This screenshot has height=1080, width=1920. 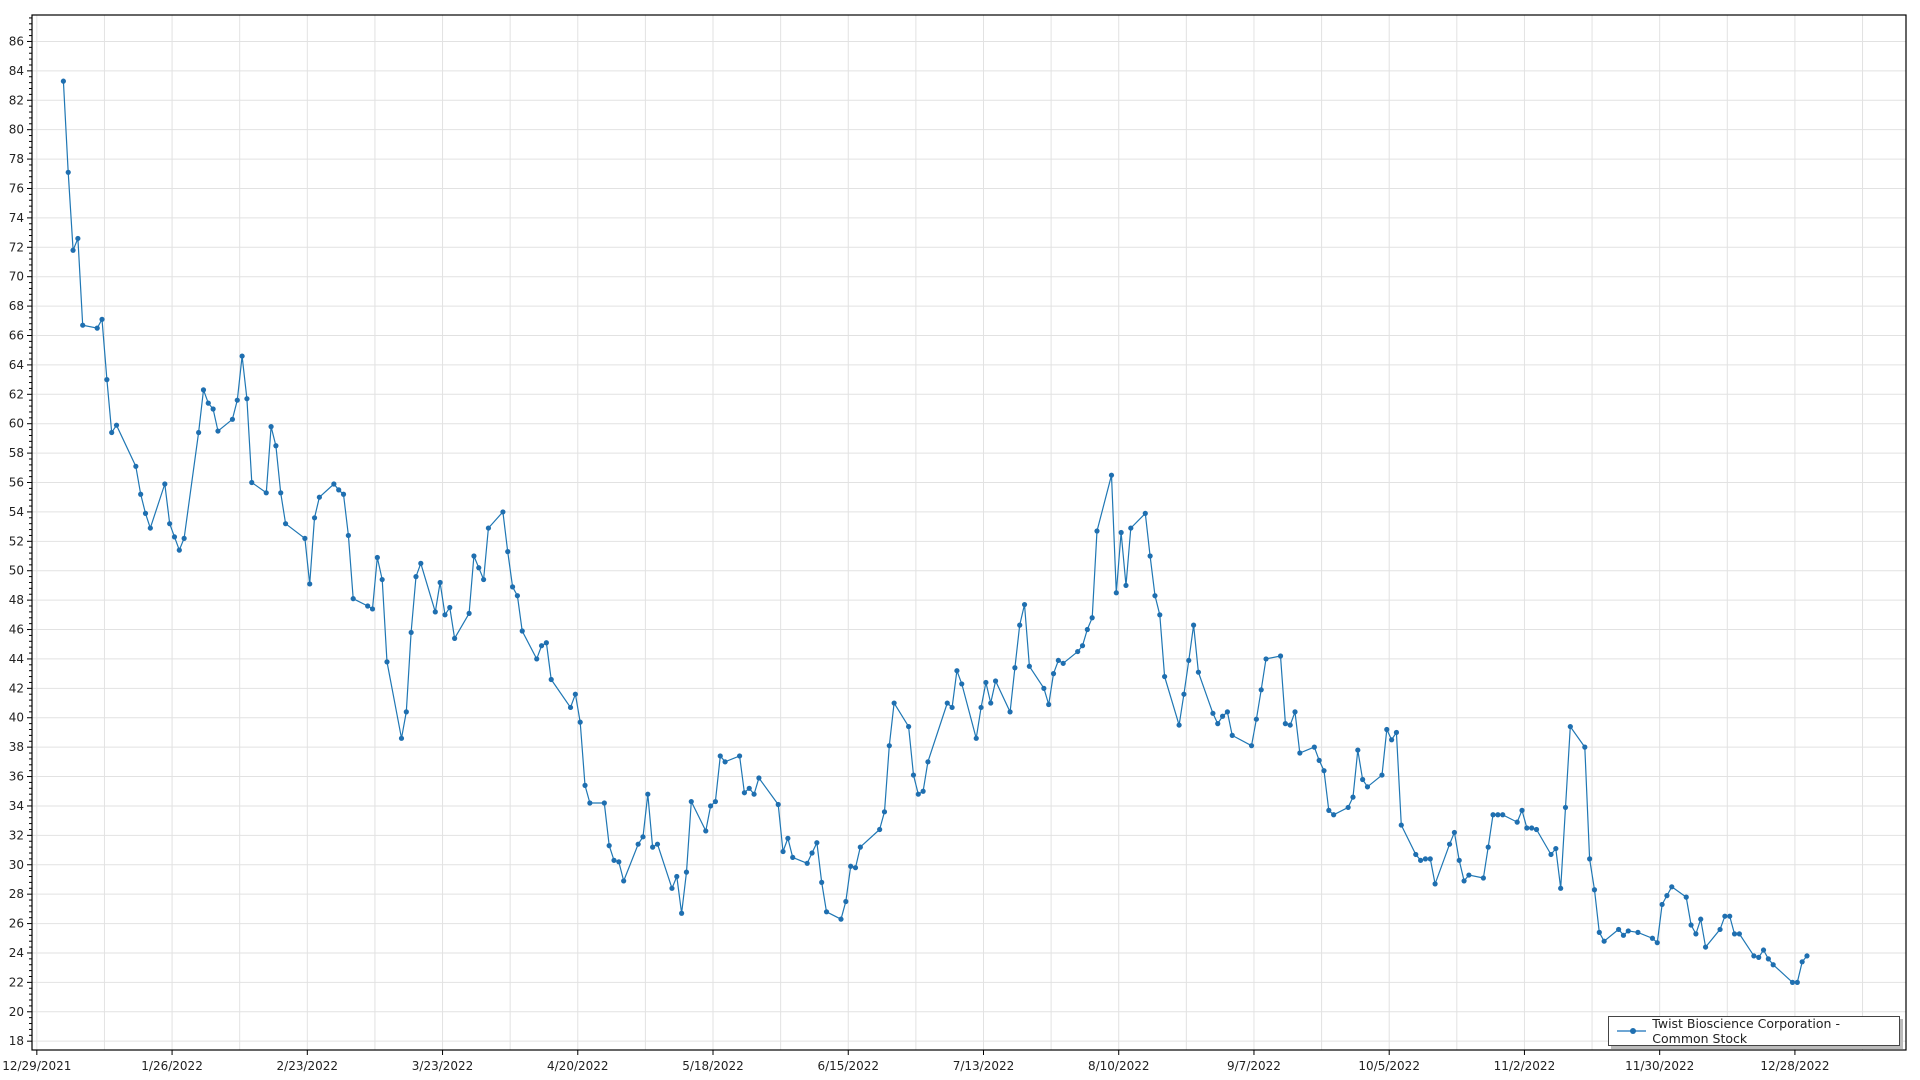 I want to click on x-tick-label: 10/5/2022, so click(x=1389, y=1066).